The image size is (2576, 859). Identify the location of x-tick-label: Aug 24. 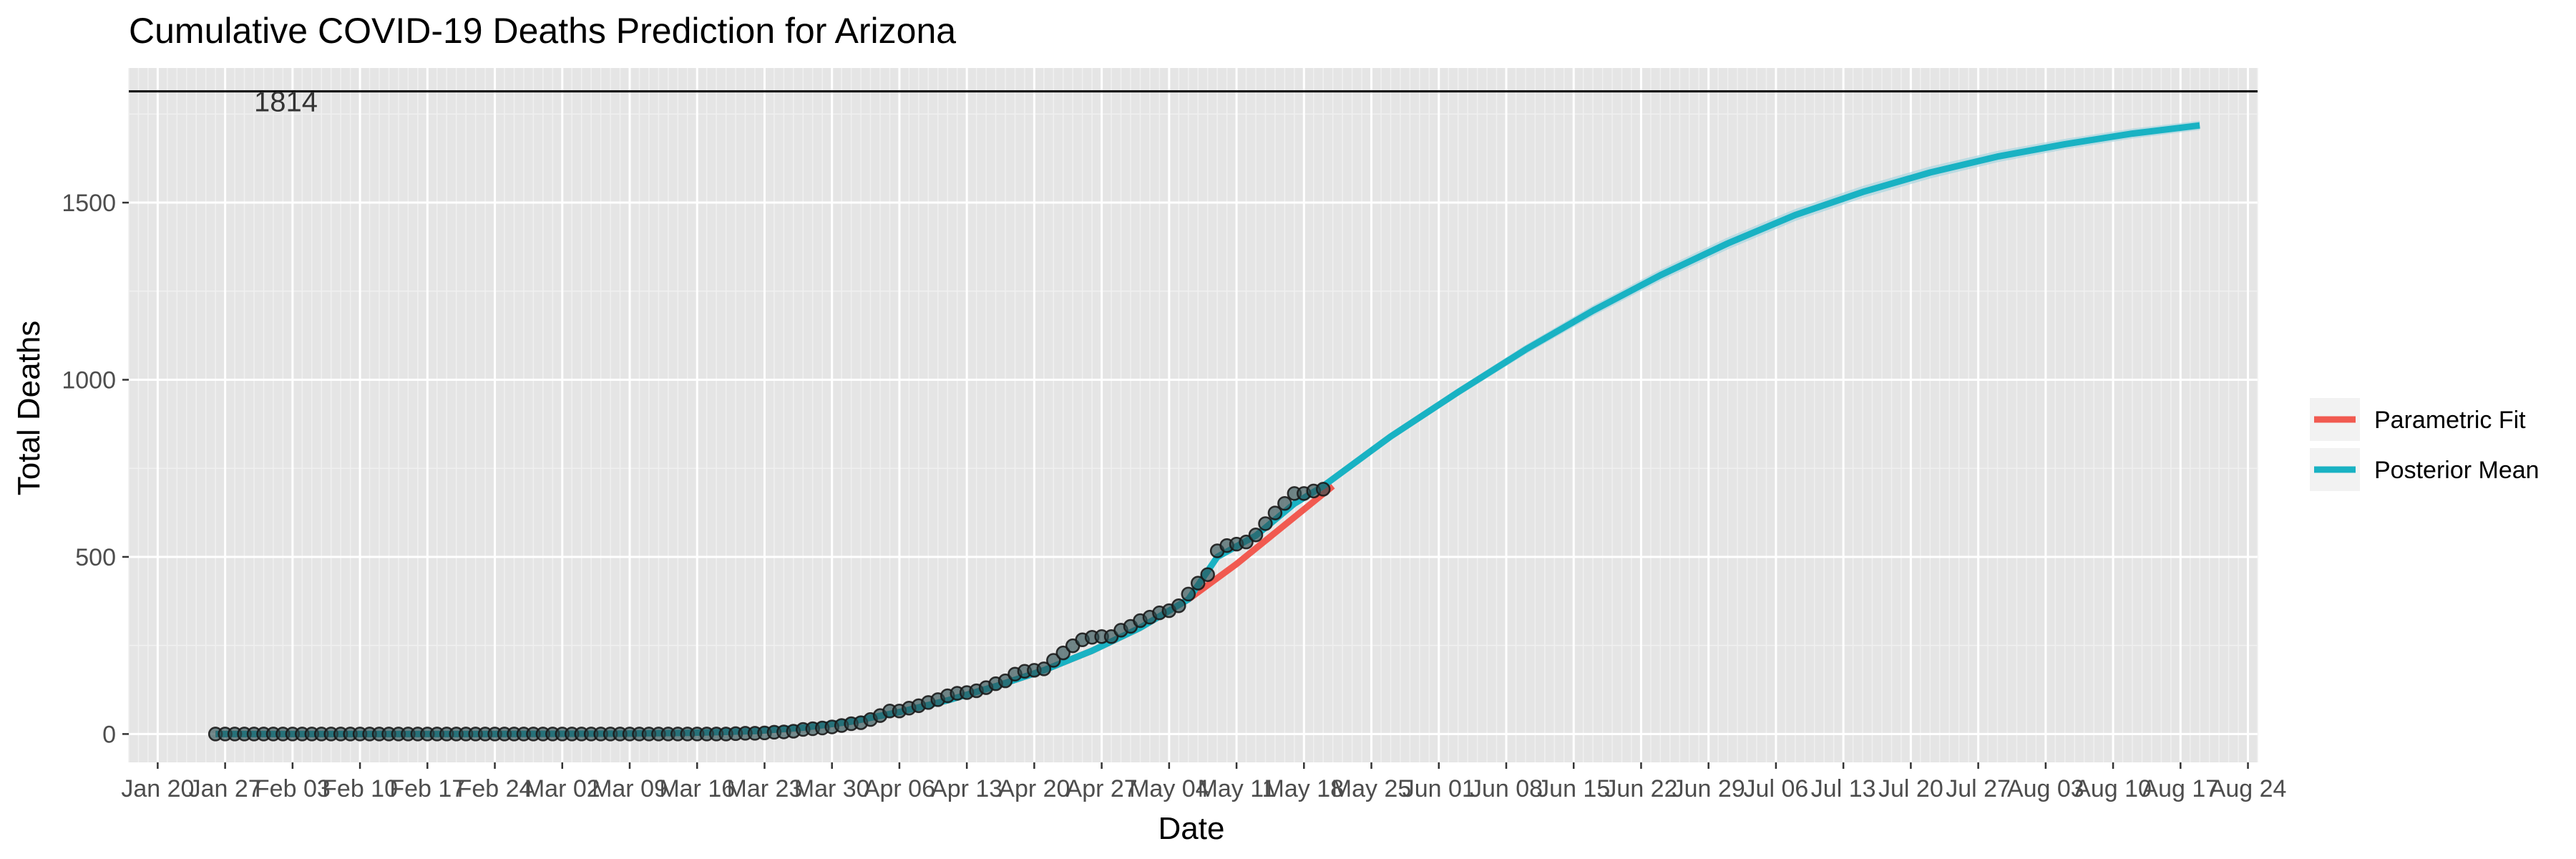
(2248, 788).